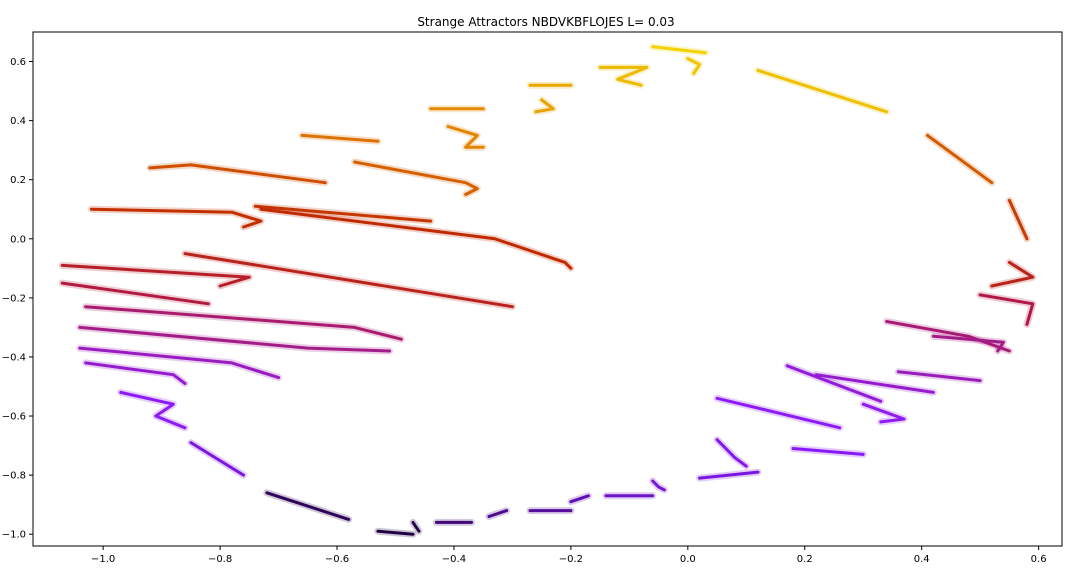  I want to click on x-tick-label: −0.2, so click(571, 559).